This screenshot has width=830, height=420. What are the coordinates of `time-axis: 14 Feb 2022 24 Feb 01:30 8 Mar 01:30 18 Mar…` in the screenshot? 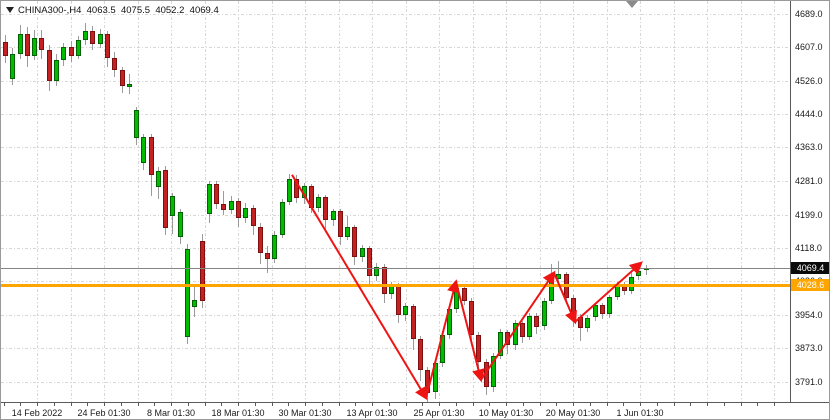 It's located at (415, 410).